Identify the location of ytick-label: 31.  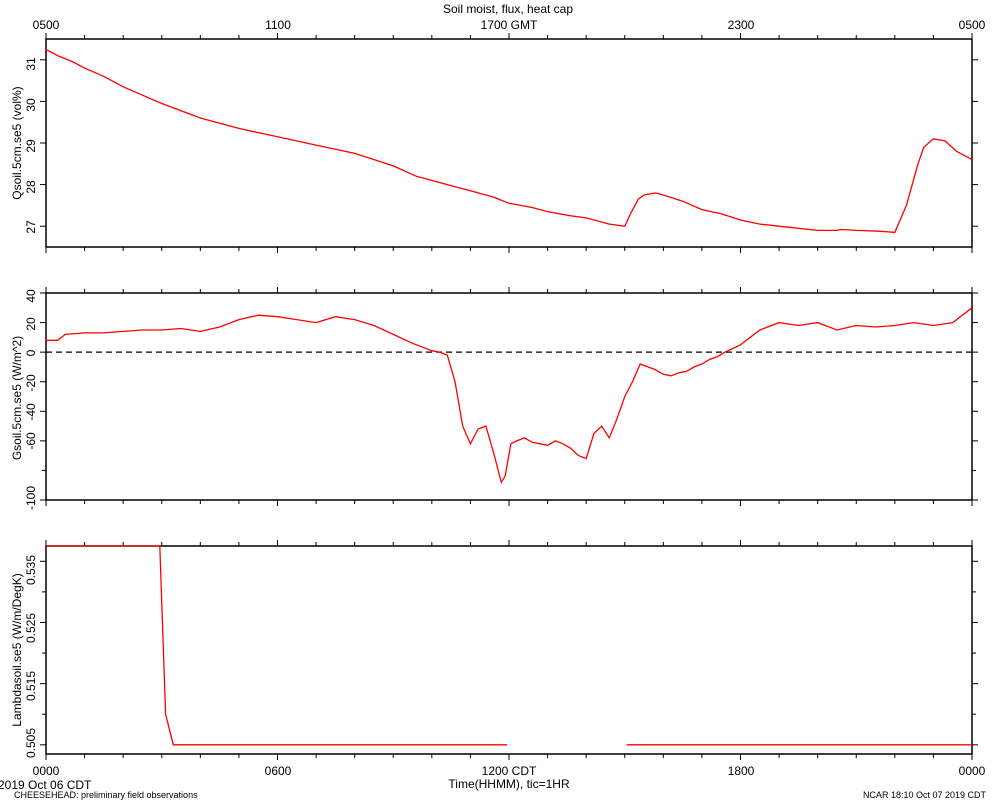
(31, 64).